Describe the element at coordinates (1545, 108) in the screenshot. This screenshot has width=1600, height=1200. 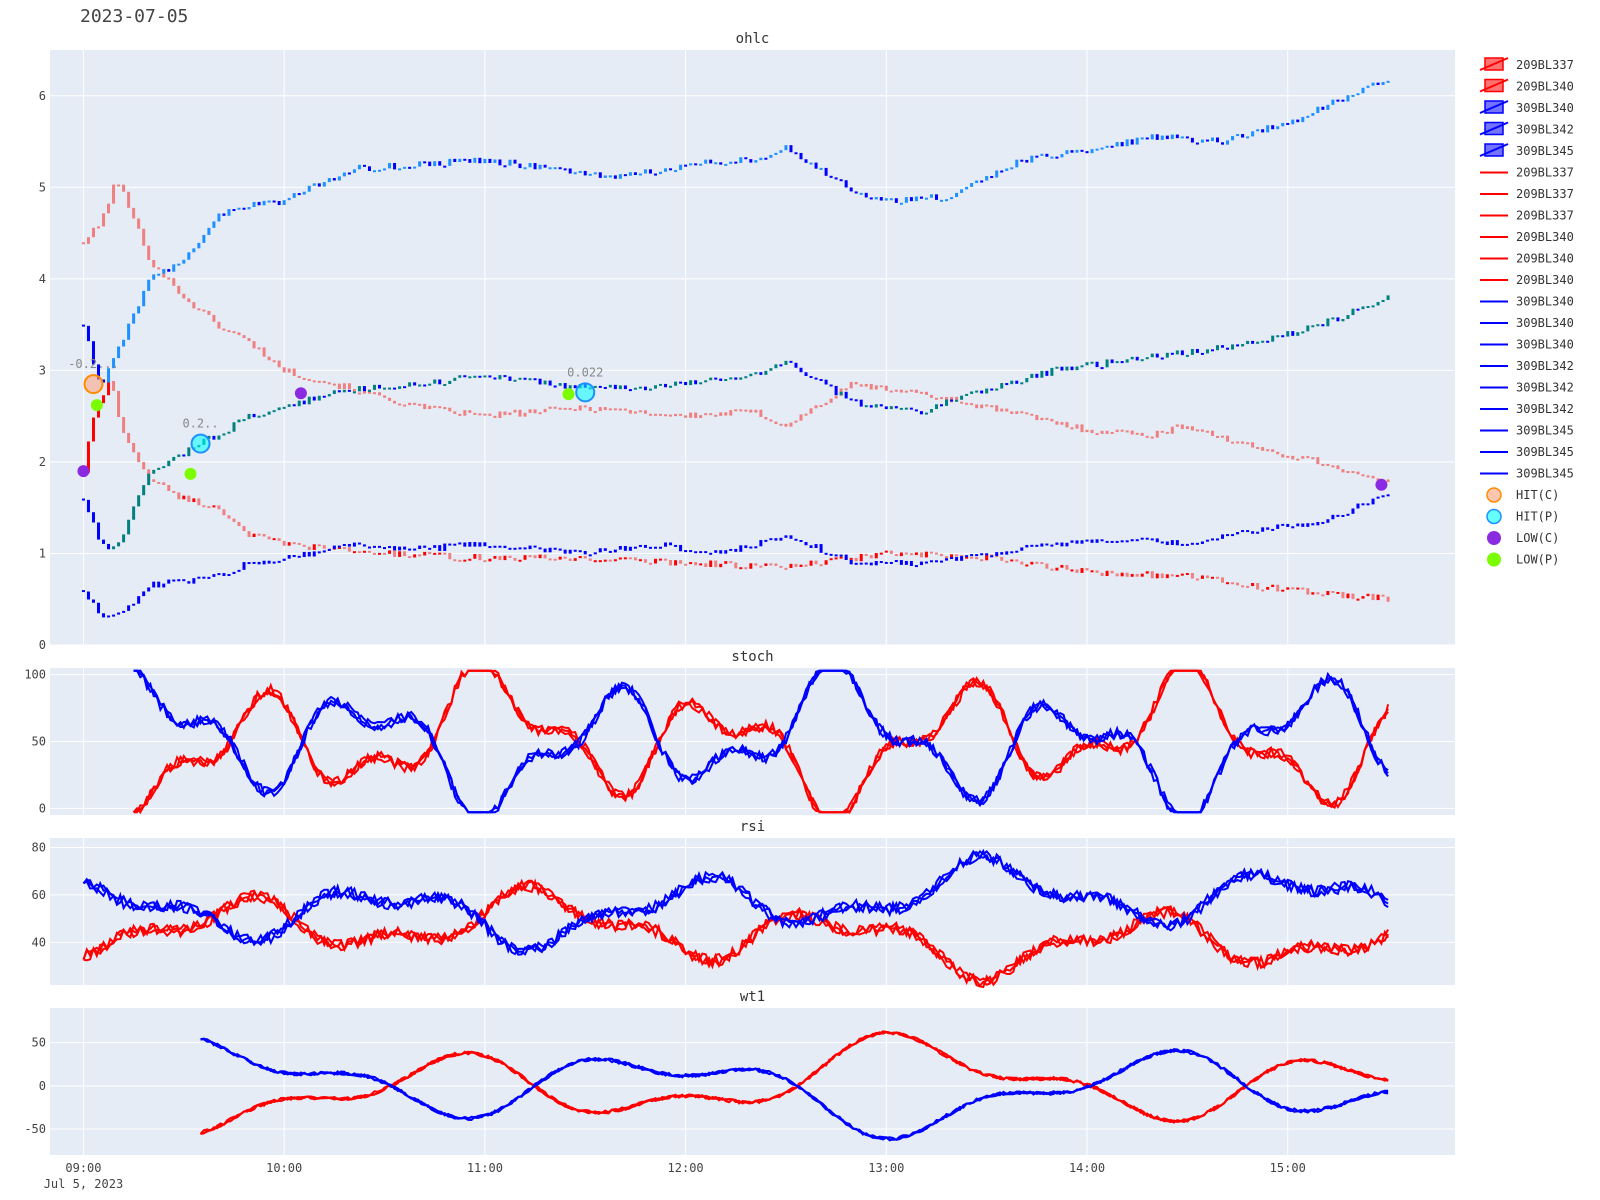
I see `legend-label: 309BL340` at that location.